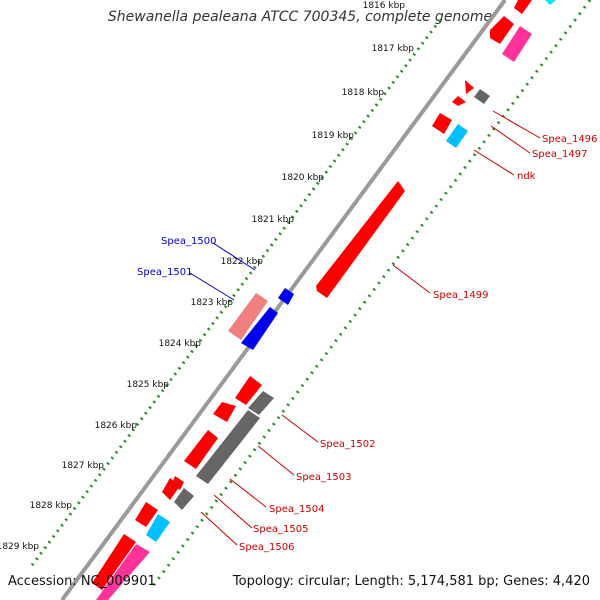  I want to click on gene-spea-1502-red, so click(248, 390).